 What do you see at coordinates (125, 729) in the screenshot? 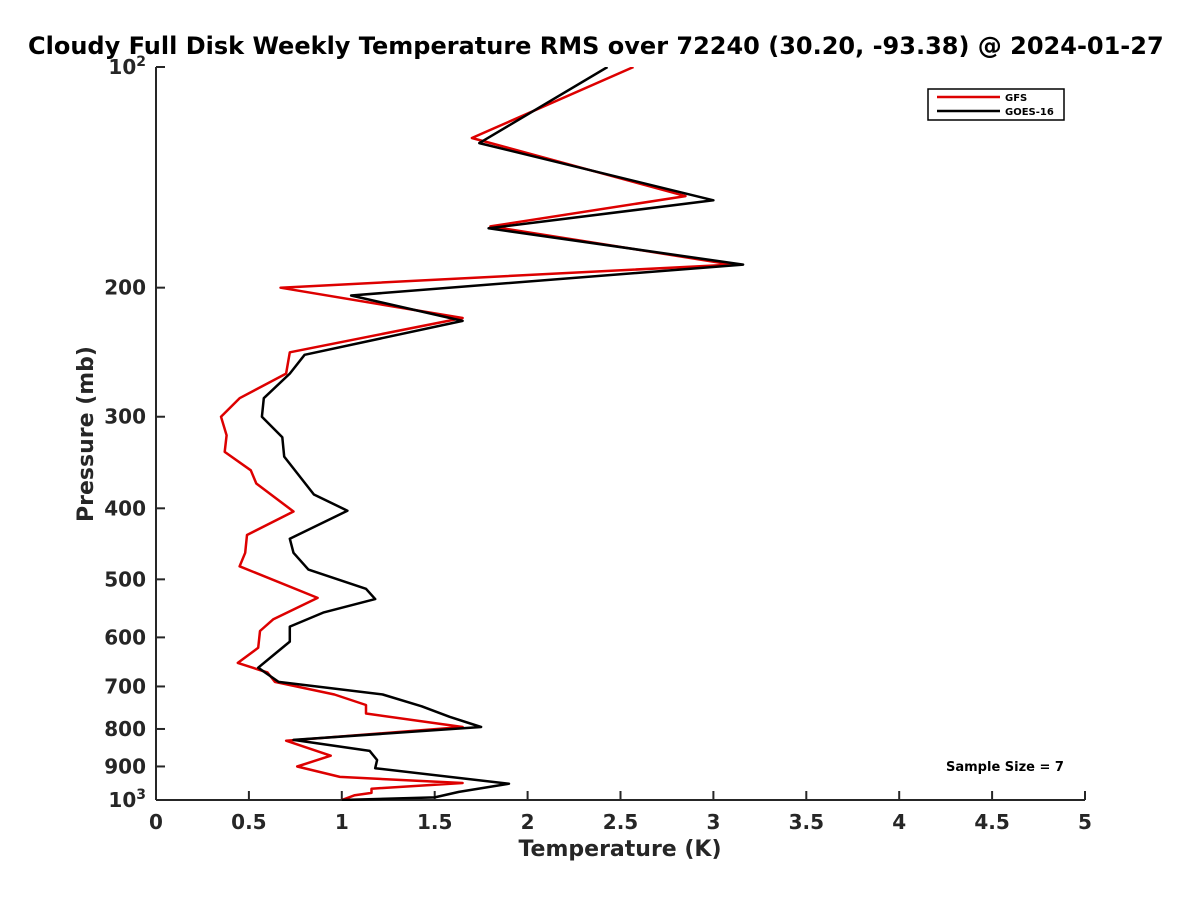
I see `y-tick-label: 800` at bounding box center [125, 729].